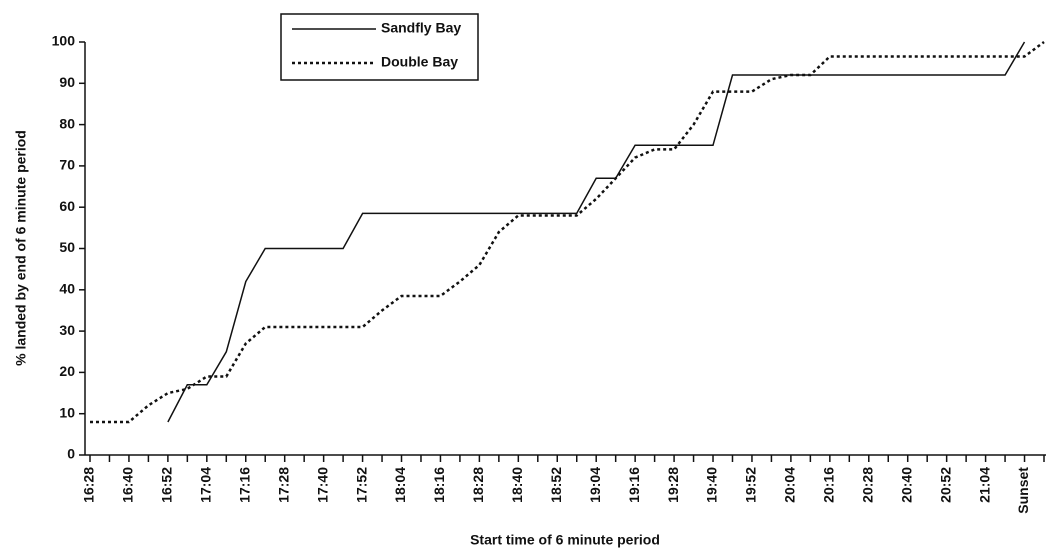 The width and height of the screenshot is (1056, 553). I want to click on x-tick-label: 16:28, so click(89, 485).